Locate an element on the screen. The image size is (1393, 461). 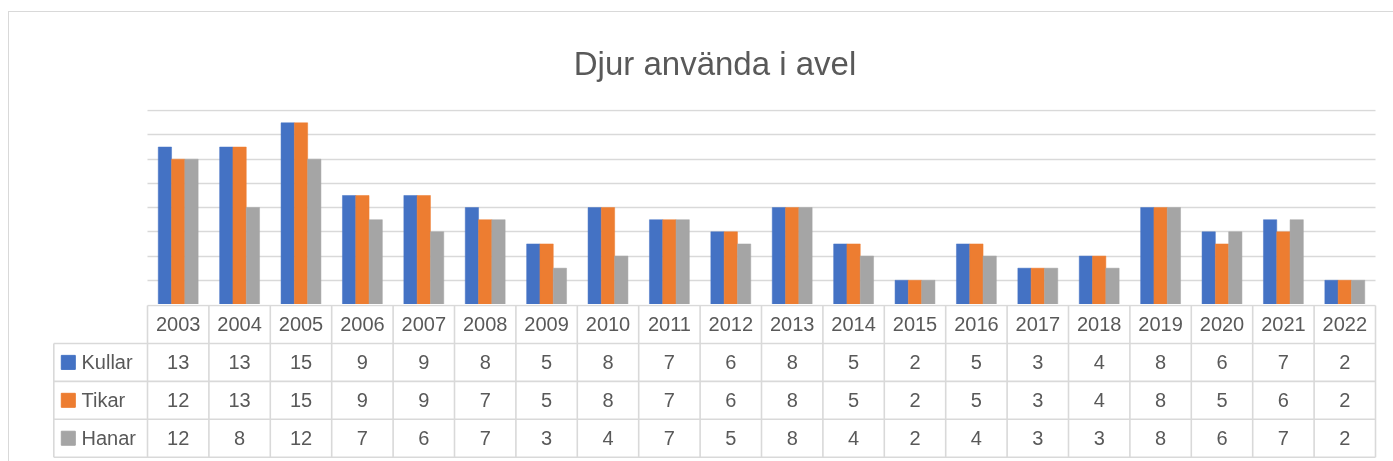
legend-label: Tikar is located at coordinates (103, 400).